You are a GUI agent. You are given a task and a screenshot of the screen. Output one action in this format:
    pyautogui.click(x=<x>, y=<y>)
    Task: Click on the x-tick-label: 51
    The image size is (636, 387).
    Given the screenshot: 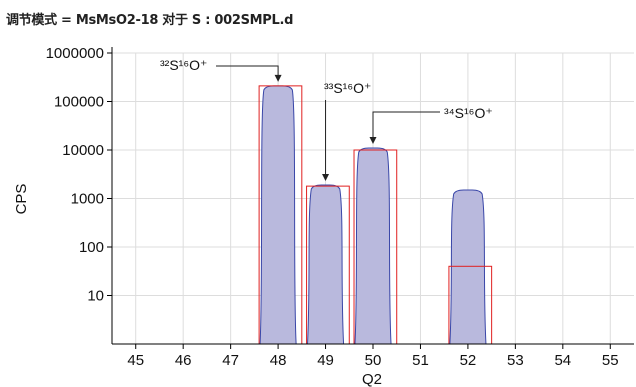 What is the action you would take?
    pyautogui.click(x=420, y=360)
    